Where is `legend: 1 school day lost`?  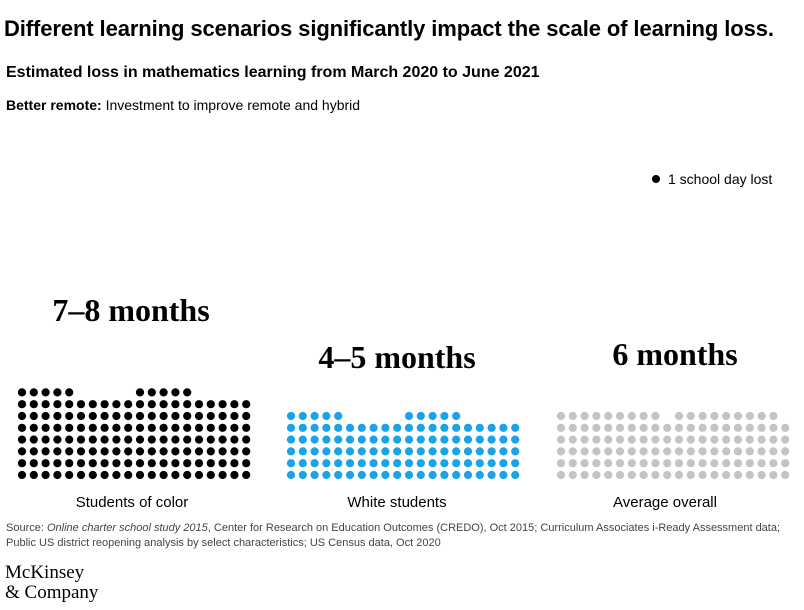
legend: 1 school day lost is located at coordinates (712, 179).